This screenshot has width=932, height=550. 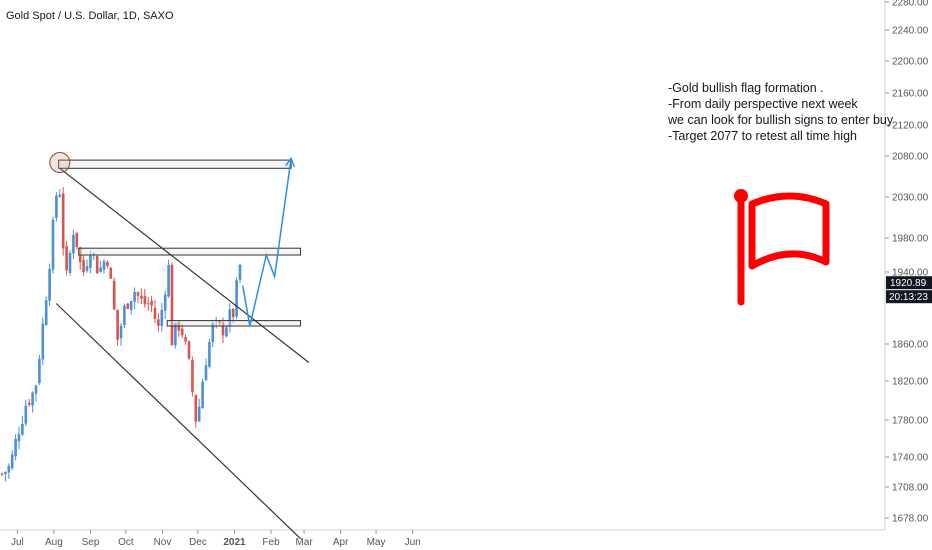 What do you see at coordinates (908, 283) in the screenshot?
I see `last-price-label: 1920.89` at bounding box center [908, 283].